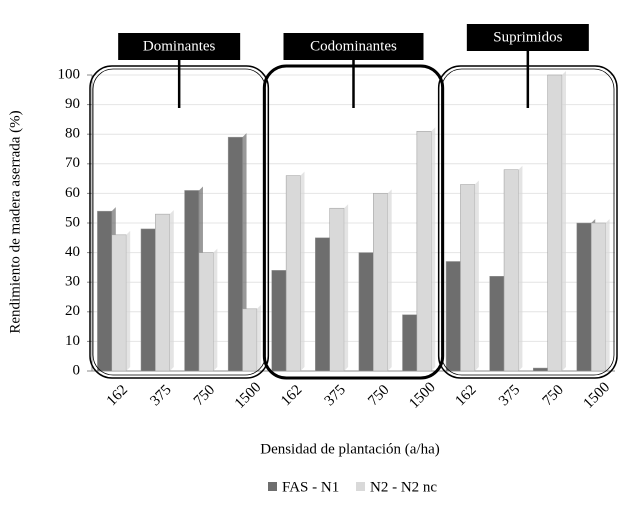 The image size is (640, 508). Describe the element at coordinates (15, 221) in the screenshot. I see `y-axis-title: Rendimiento de madera aserrada (%)` at that location.